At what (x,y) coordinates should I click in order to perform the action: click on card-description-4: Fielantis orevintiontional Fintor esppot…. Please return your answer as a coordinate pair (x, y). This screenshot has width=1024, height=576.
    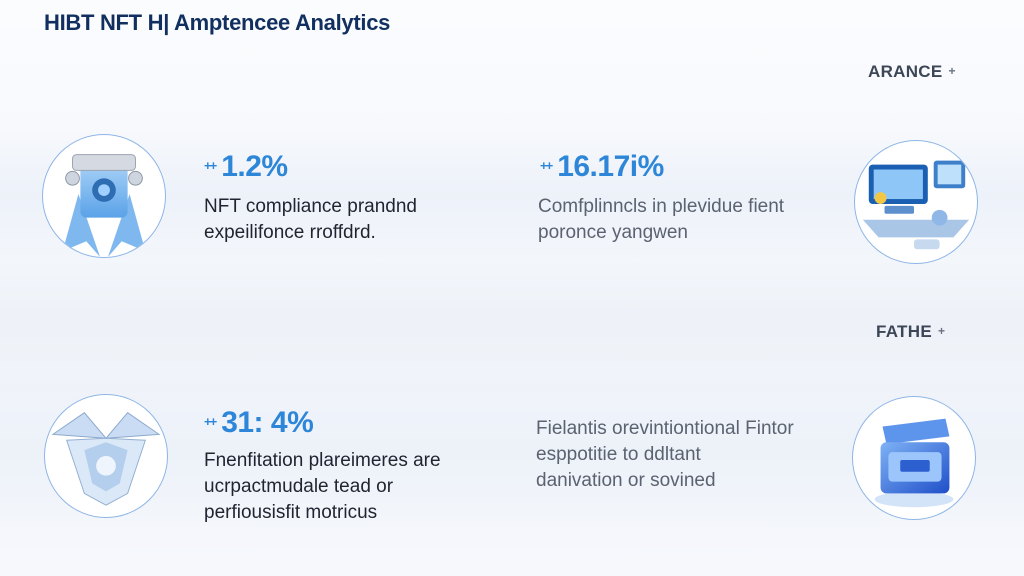
    Looking at the image, I should click on (665, 455).